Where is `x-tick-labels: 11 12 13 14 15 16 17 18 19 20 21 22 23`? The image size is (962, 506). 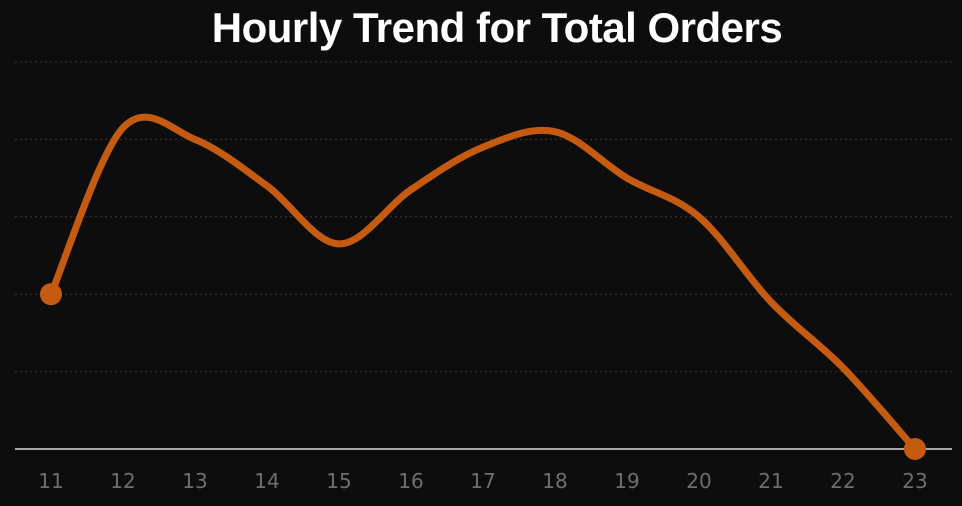
x-tick-labels: 11 12 13 14 15 16 17 18 19 20 21 22 23 is located at coordinates (482, 481).